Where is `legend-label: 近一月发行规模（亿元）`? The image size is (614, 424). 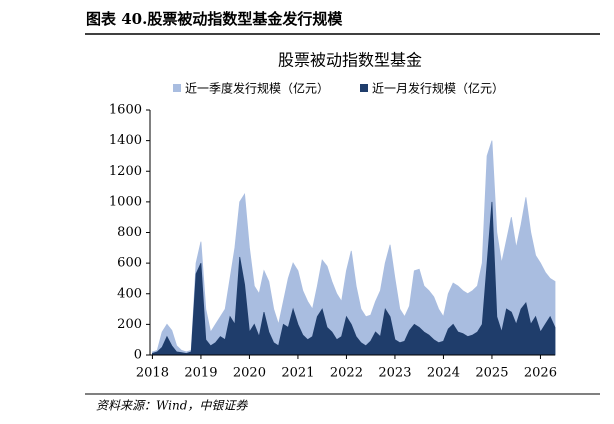 legend-label: 近一月发行规模（亿元） is located at coordinates (438, 88).